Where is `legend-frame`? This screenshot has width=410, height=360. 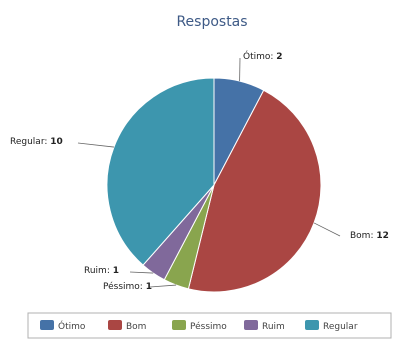 legend-frame is located at coordinates (209, 325).